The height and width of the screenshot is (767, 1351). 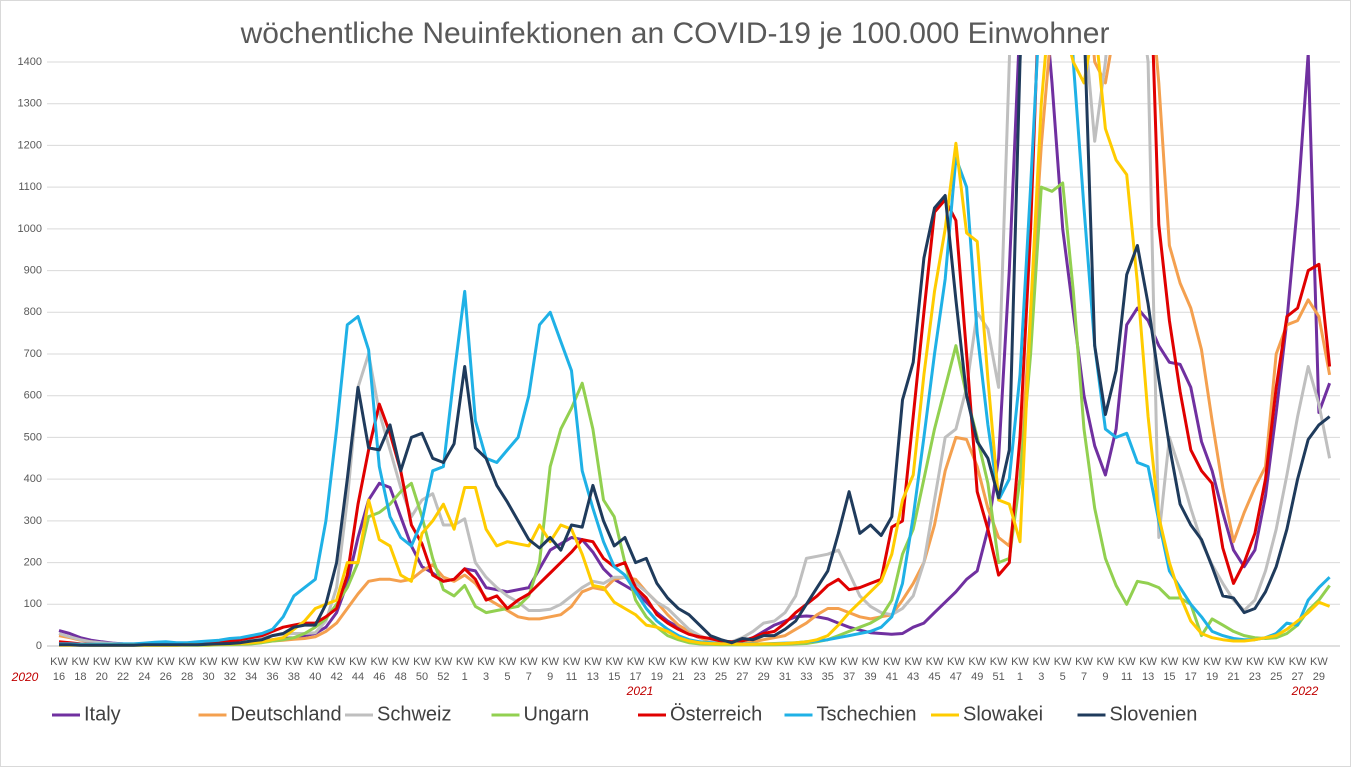 What do you see at coordinates (422, 669) in the screenshot?
I see `x-tick-label: KW 50` at bounding box center [422, 669].